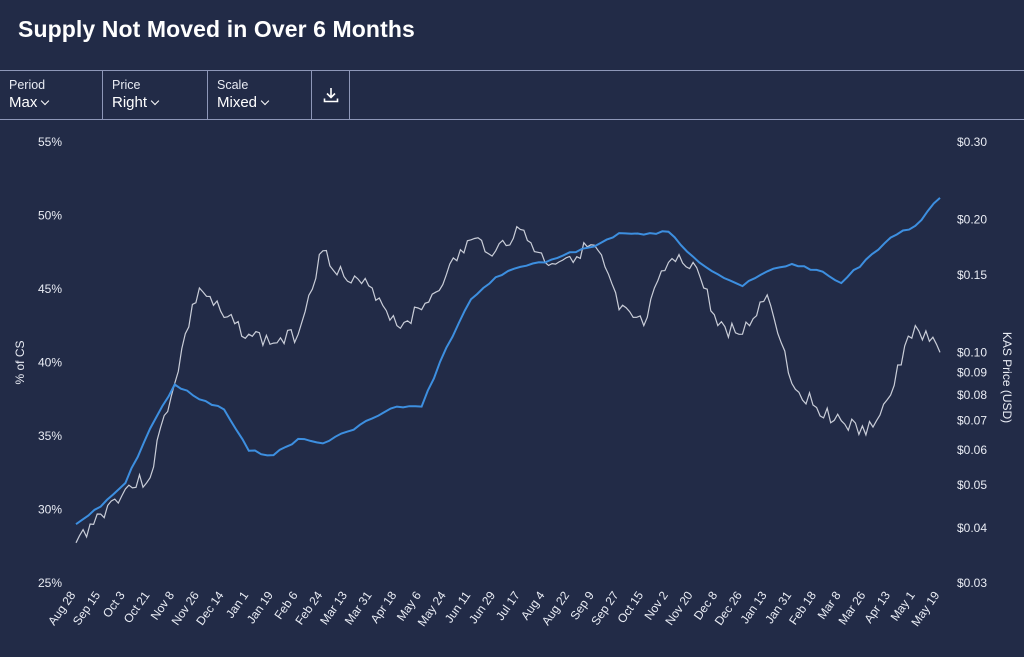 Image resolution: width=1024 pixels, height=657 pixels. I want to click on download-button, so click(331, 95).